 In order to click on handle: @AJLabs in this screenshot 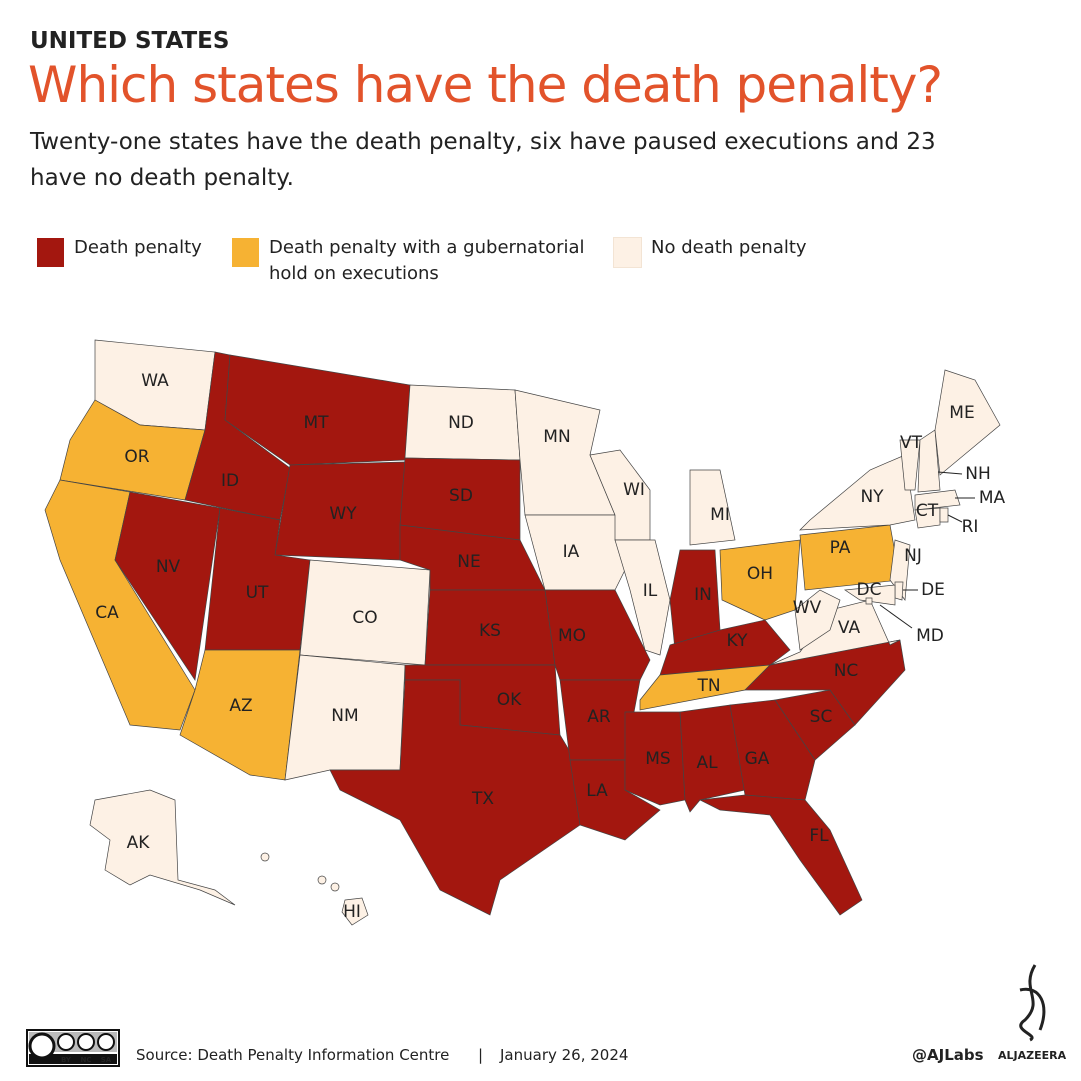, I will do `click(948, 1055)`.